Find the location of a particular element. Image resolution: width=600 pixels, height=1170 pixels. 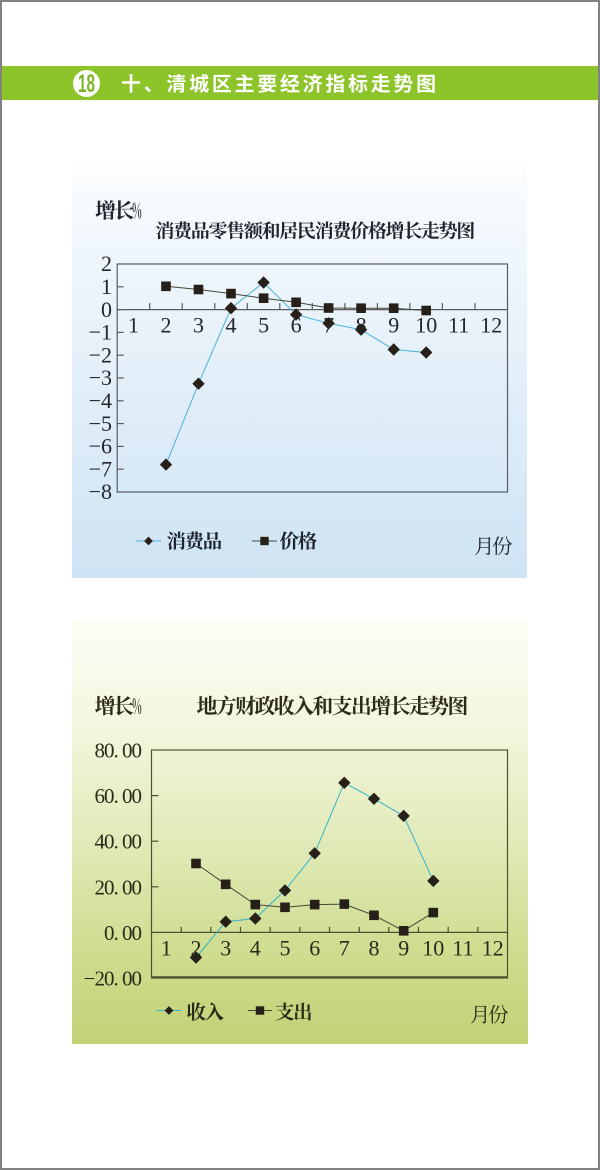

svg-text: −3 is located at coordinates (100, 377).